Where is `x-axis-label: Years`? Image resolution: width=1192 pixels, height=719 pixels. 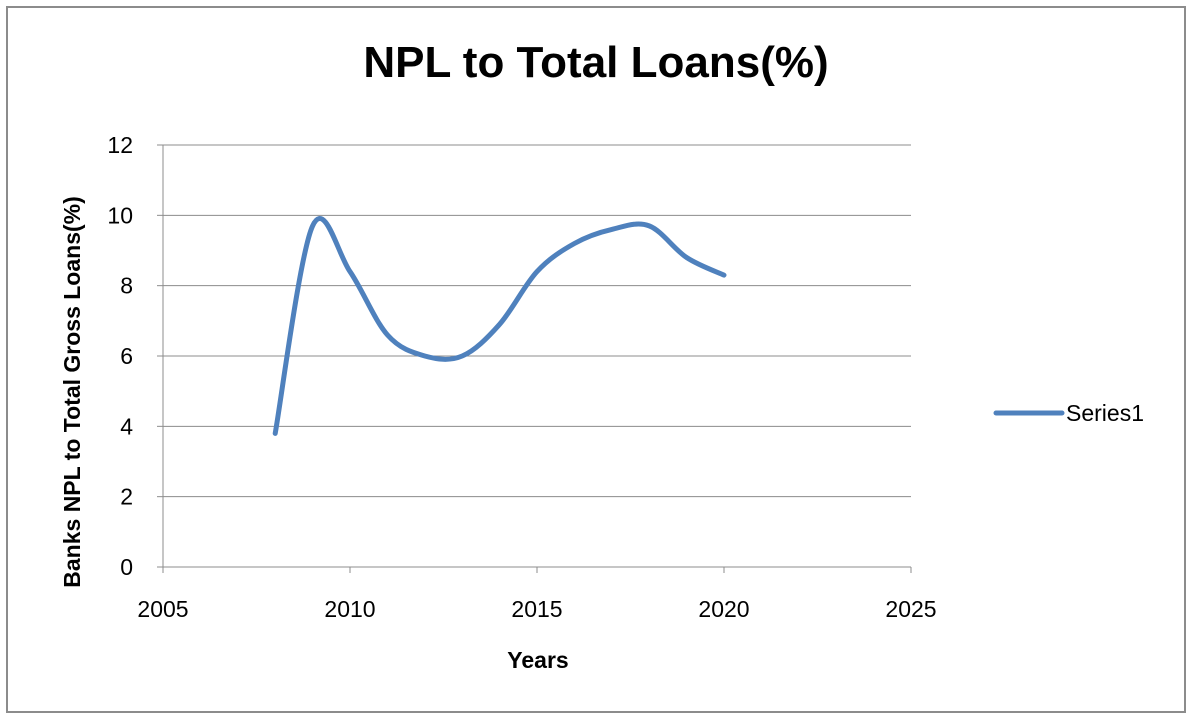 x-axis-label: Years is located at coordinates (537, 660).